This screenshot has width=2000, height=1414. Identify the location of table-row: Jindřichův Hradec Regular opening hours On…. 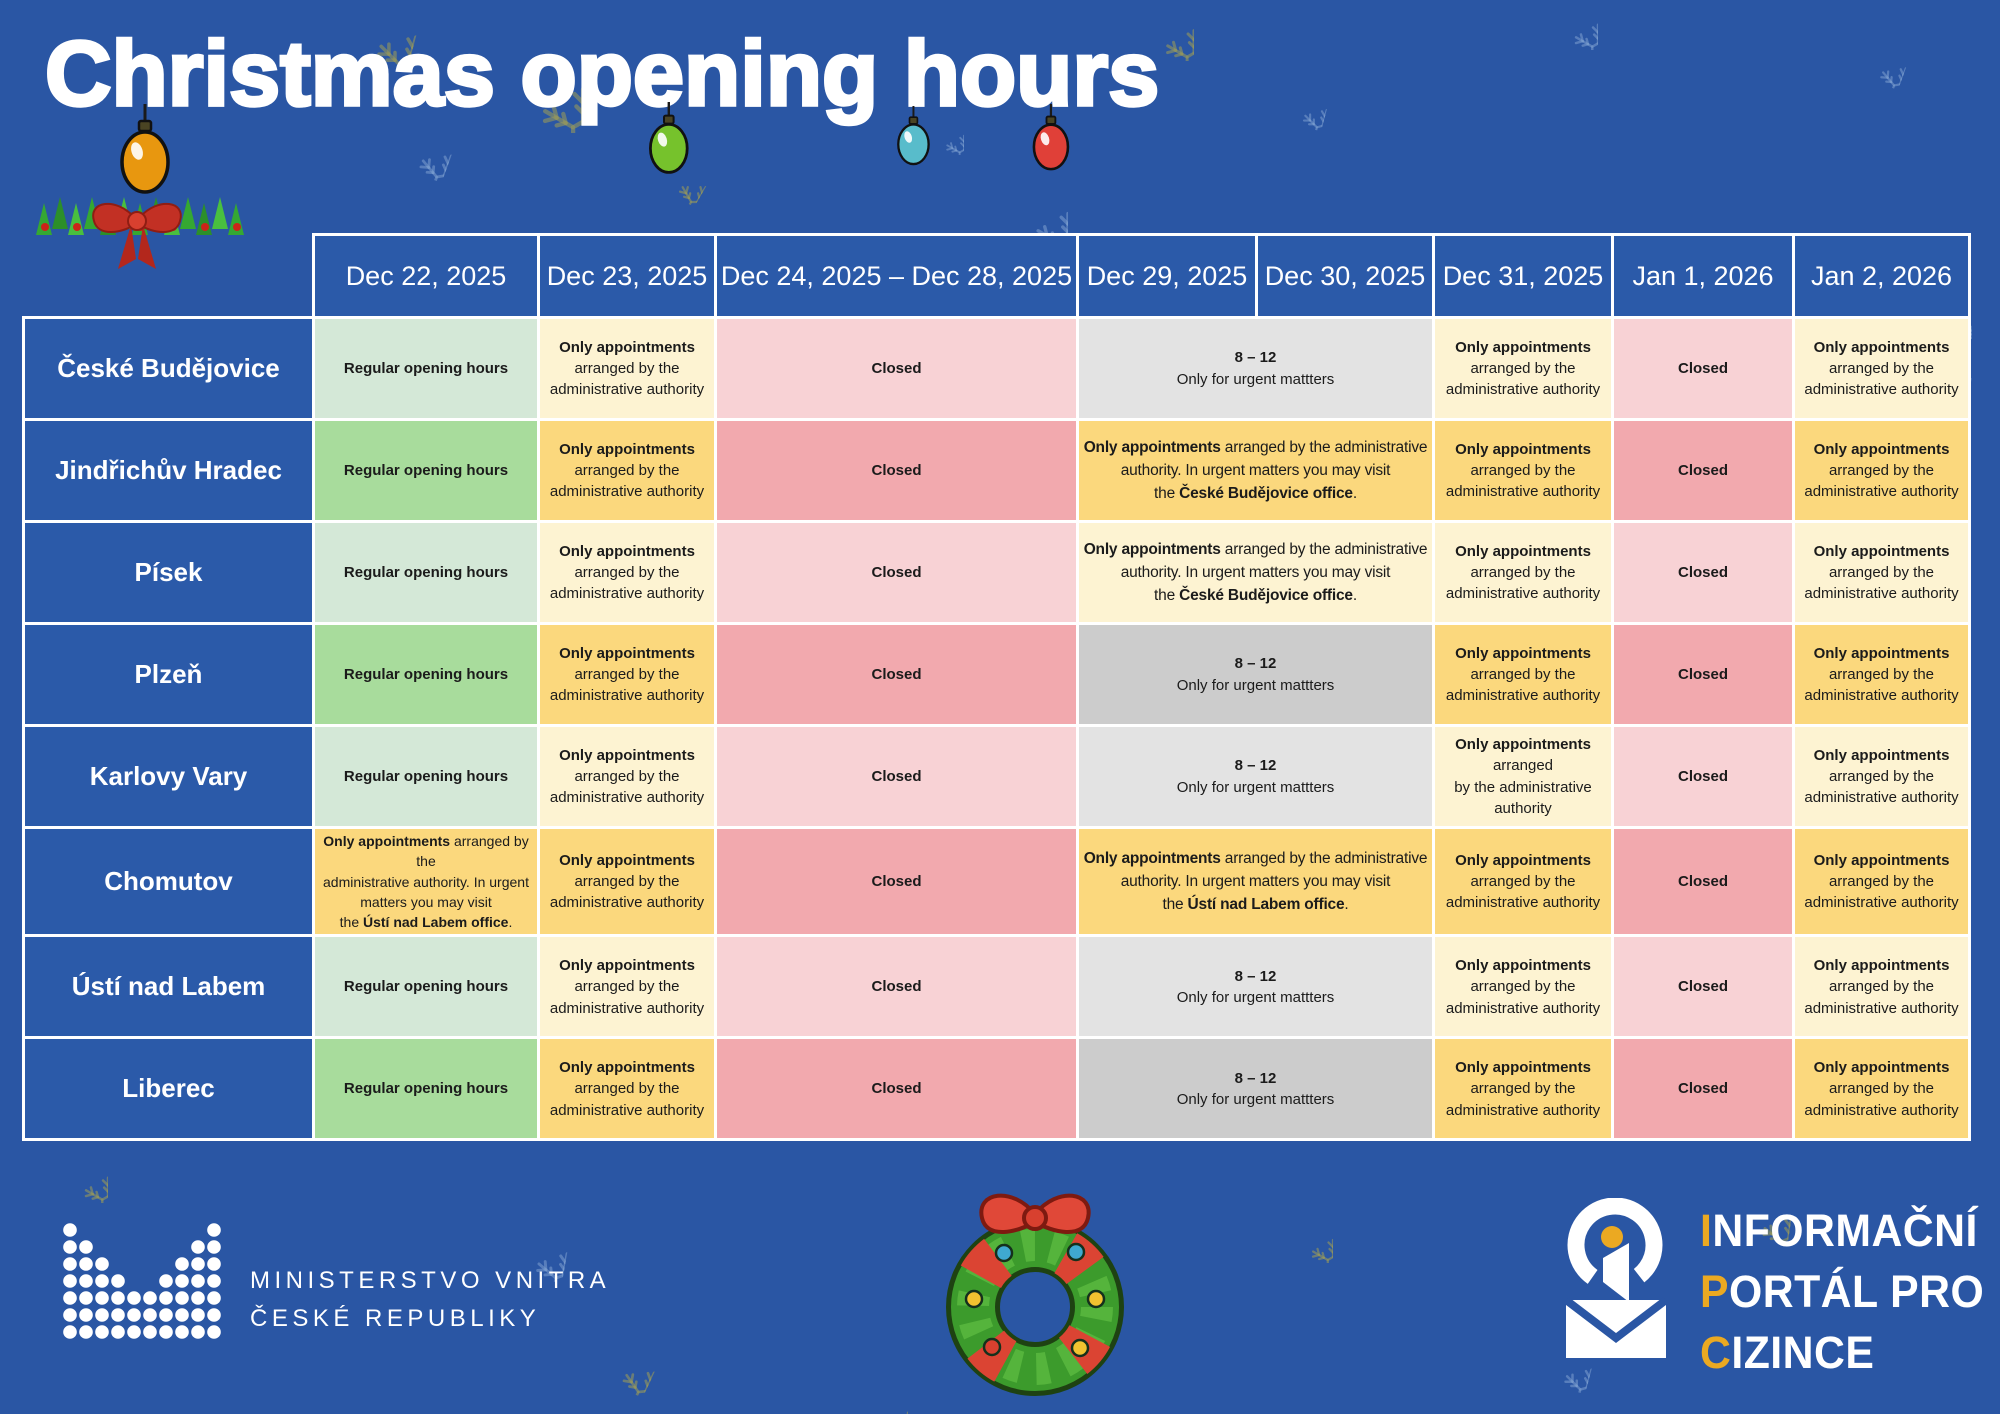
(996, 470).